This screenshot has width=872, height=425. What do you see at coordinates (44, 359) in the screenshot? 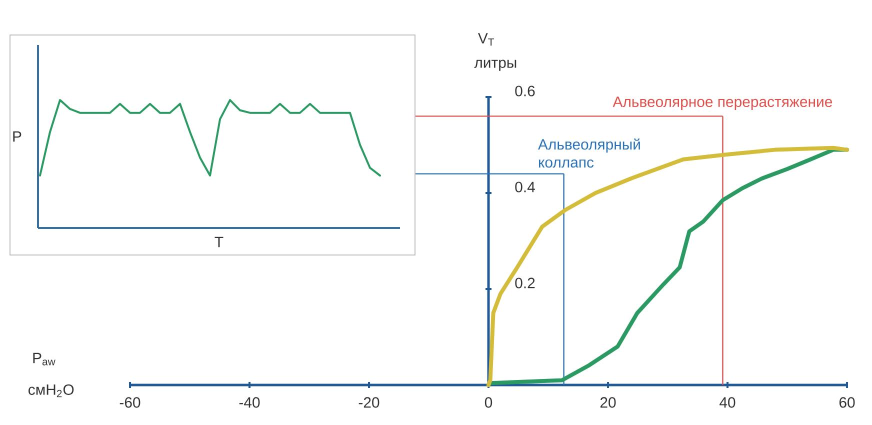
I see `x-axis-title: P$_{aw}$` at bounding box center [44, 359].